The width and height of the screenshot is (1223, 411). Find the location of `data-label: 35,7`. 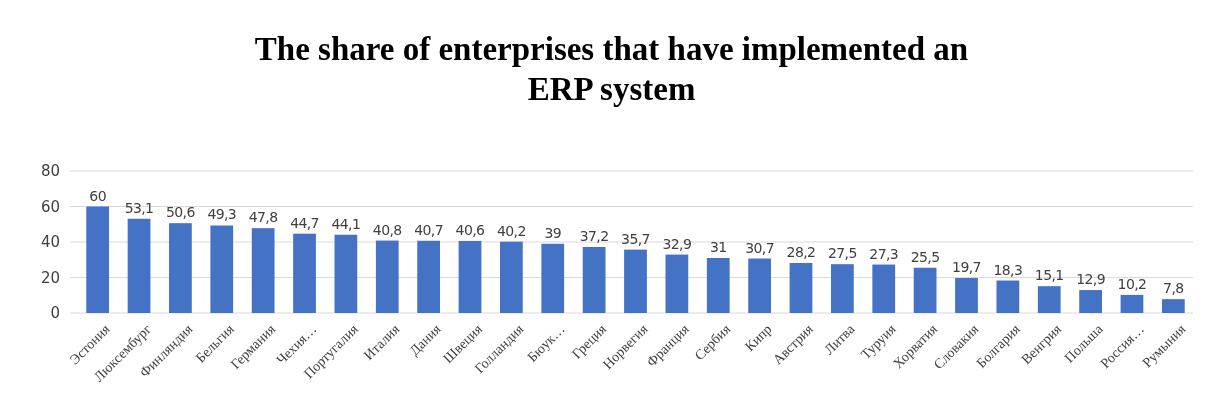

data-label: 35,7 is located at coordinates (635, 238).